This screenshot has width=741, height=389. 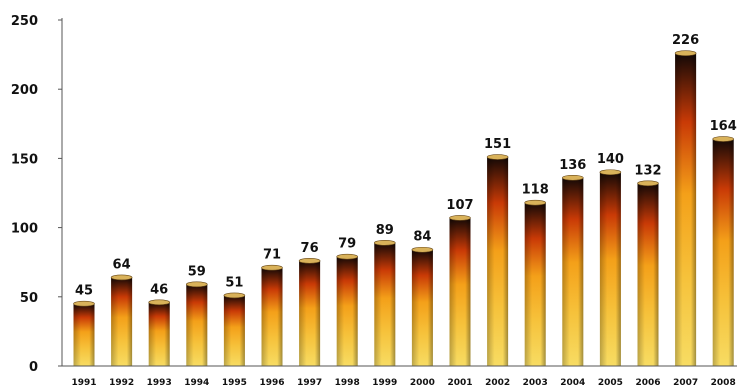 I want to click on x-tick-label: 1994, so click(x=196, y=383).